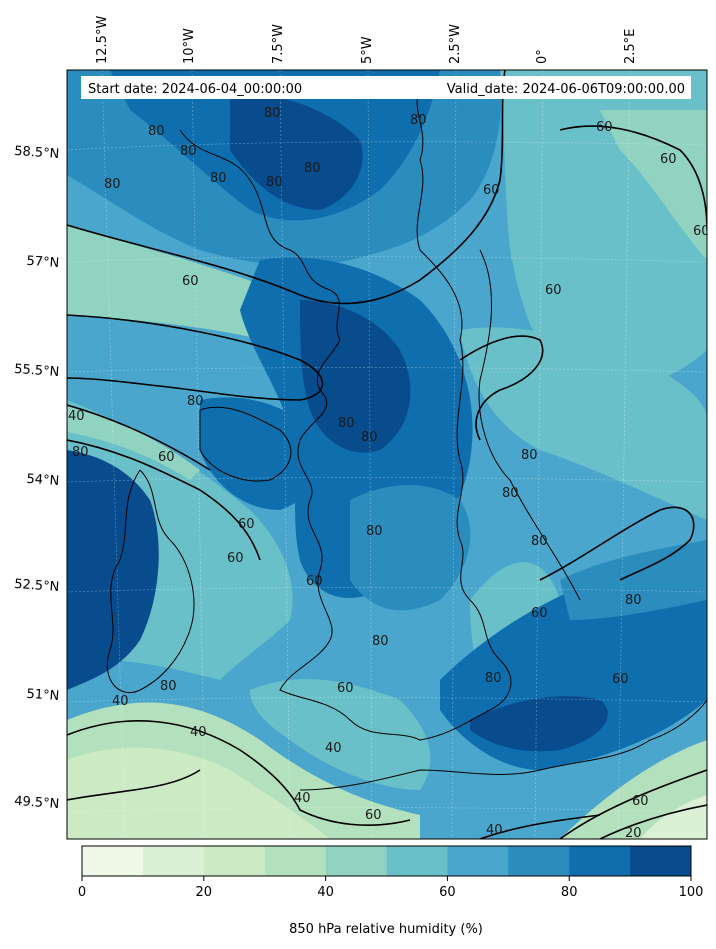 Image resolution: width=716 pixels, height=949 pixels. Describe the element at coordinates (691, 892) in the screenshot. I see `colorbar-tick-label: 100` at that location.